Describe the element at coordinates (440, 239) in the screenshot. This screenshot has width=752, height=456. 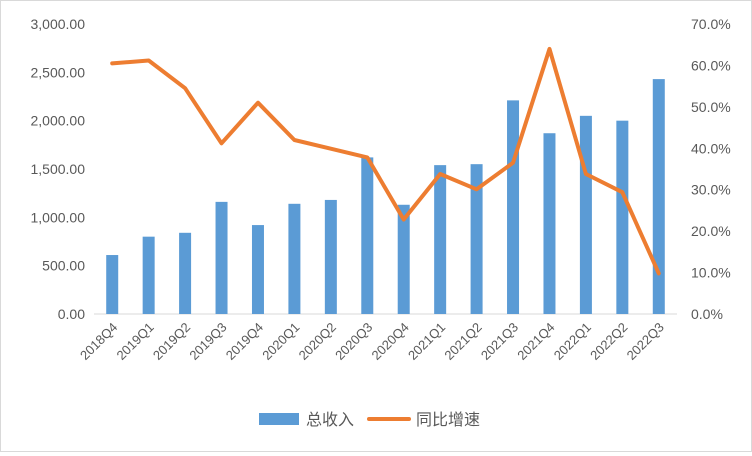
I see `bar-2021Q1` at that location.